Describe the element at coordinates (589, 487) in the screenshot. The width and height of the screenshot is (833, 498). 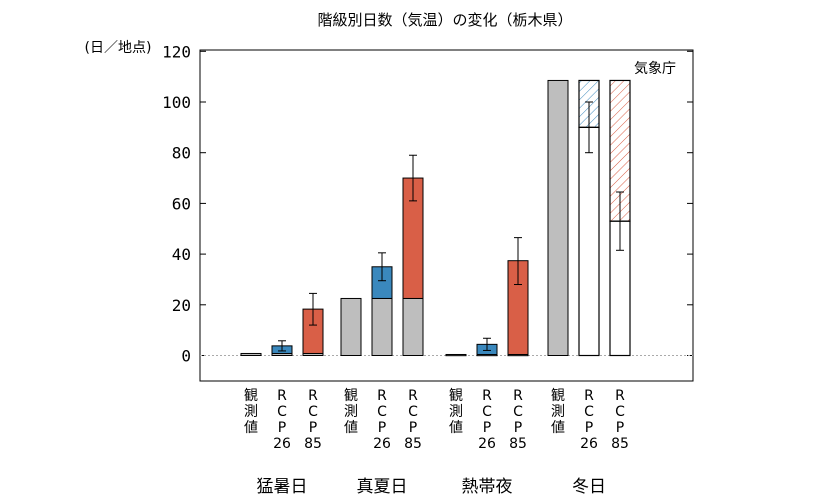
I see `group-label: 冬日` at that location.